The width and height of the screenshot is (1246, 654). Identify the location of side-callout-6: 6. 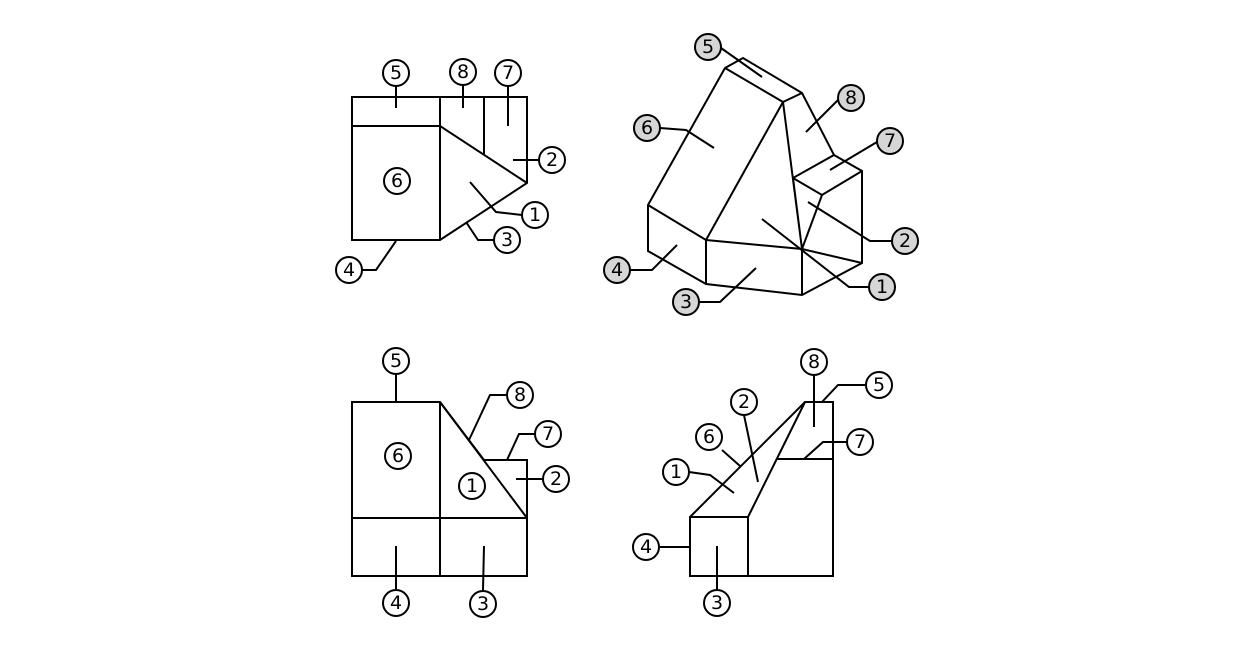
(709, 437).